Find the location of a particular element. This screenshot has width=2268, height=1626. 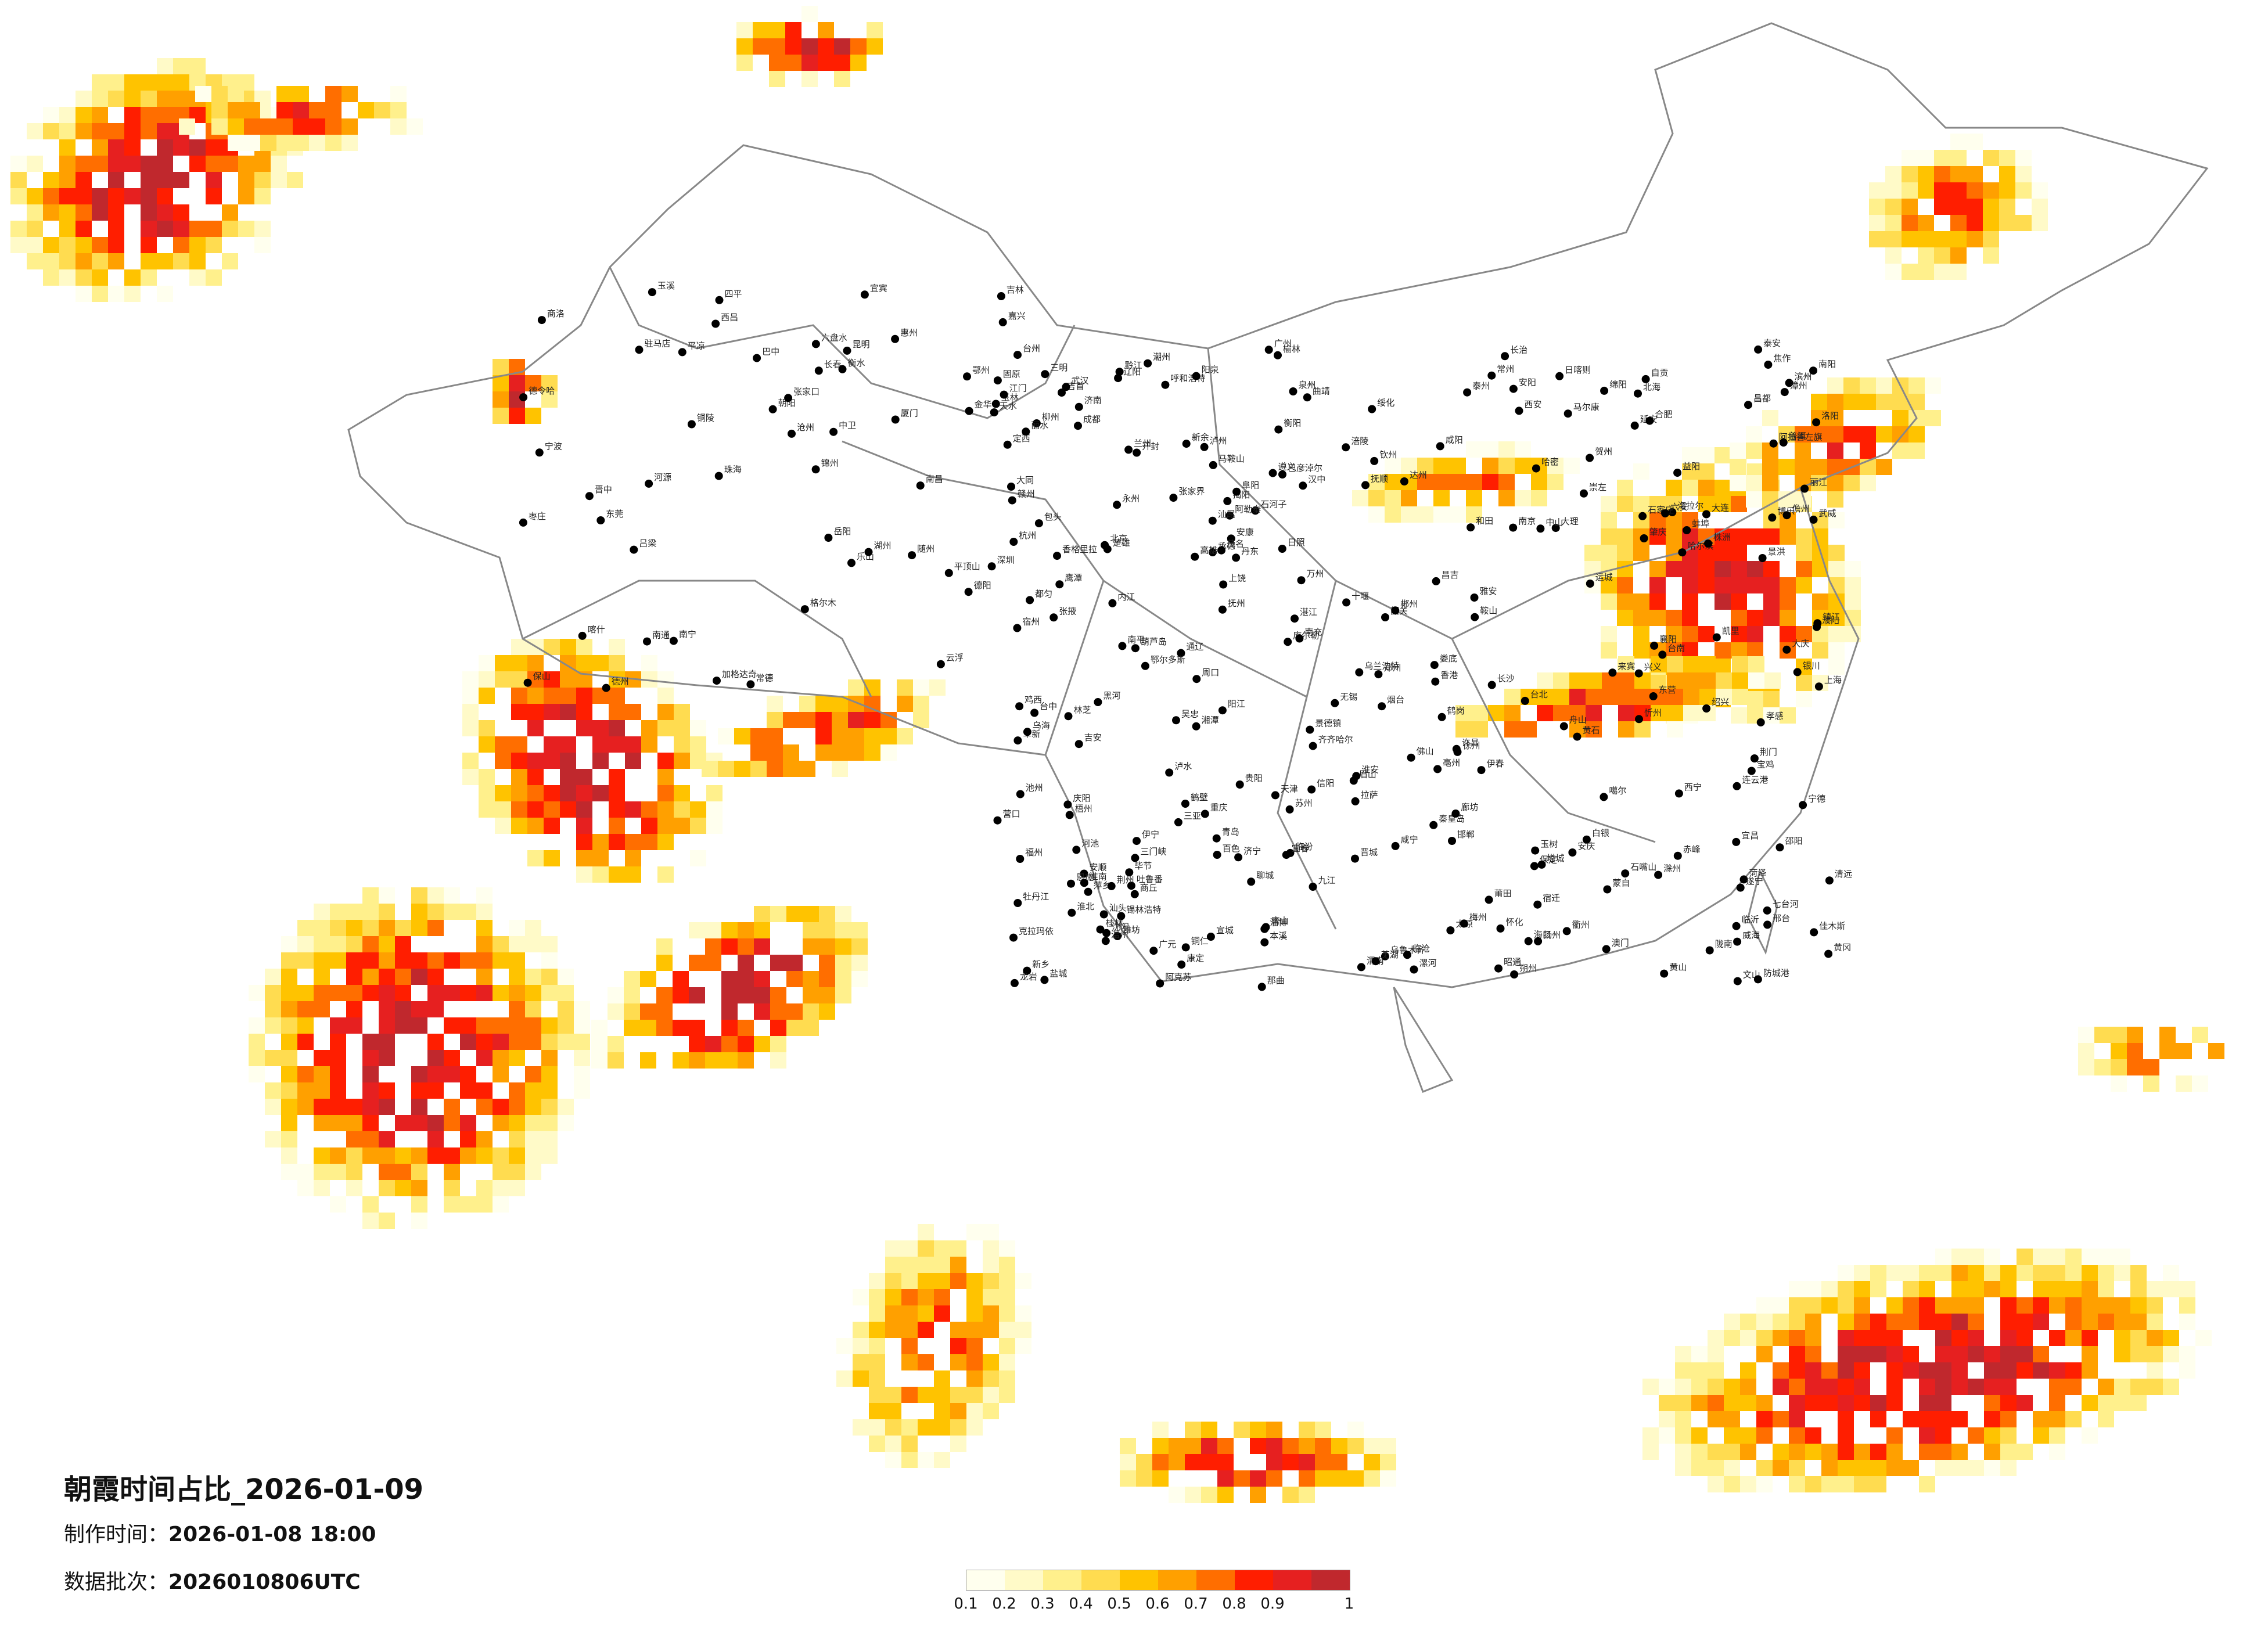

city-label: 平凉 is located at coordinates (696, 345).